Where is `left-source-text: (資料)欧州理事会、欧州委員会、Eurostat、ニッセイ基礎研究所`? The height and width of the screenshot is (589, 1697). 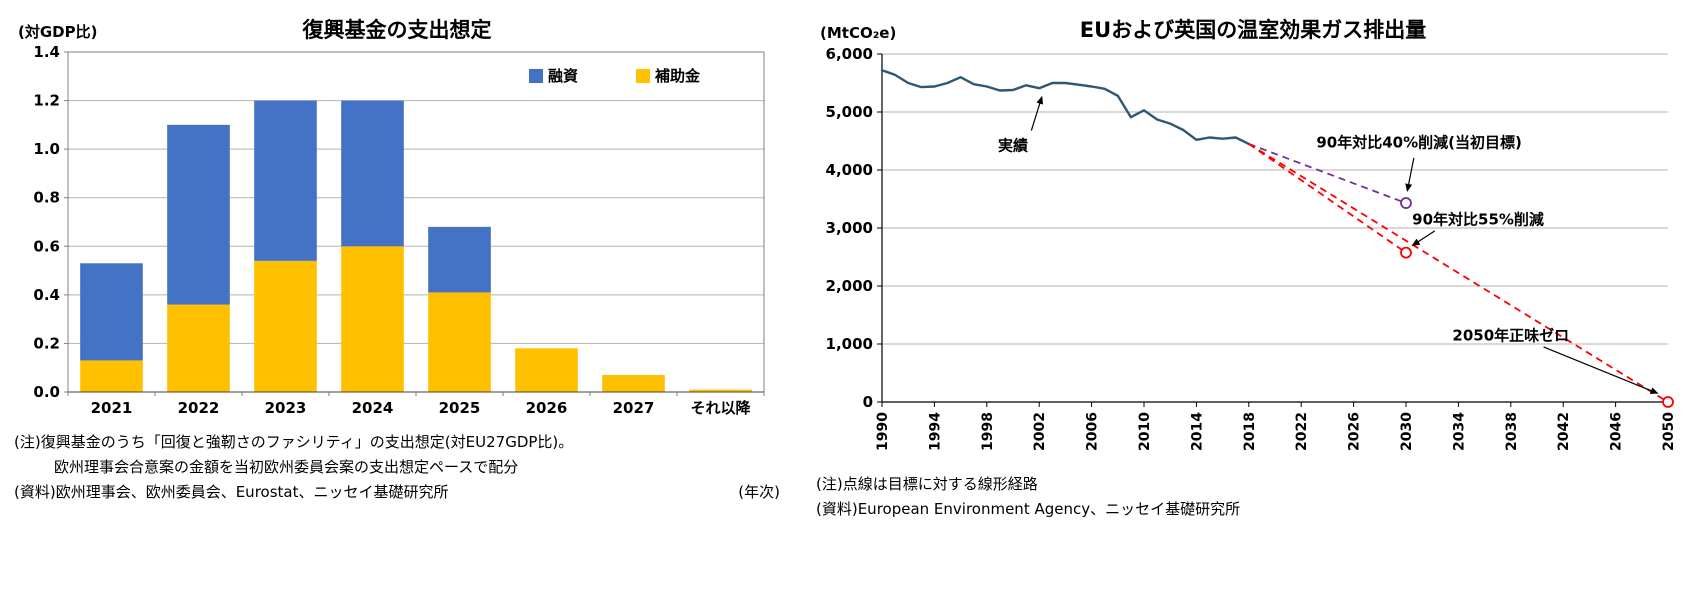
left-source-text: (資料)欧州理事会、欧州委員会、Eurostat、ニッセイ基礎研究所 is located at coordinates (231, 491).